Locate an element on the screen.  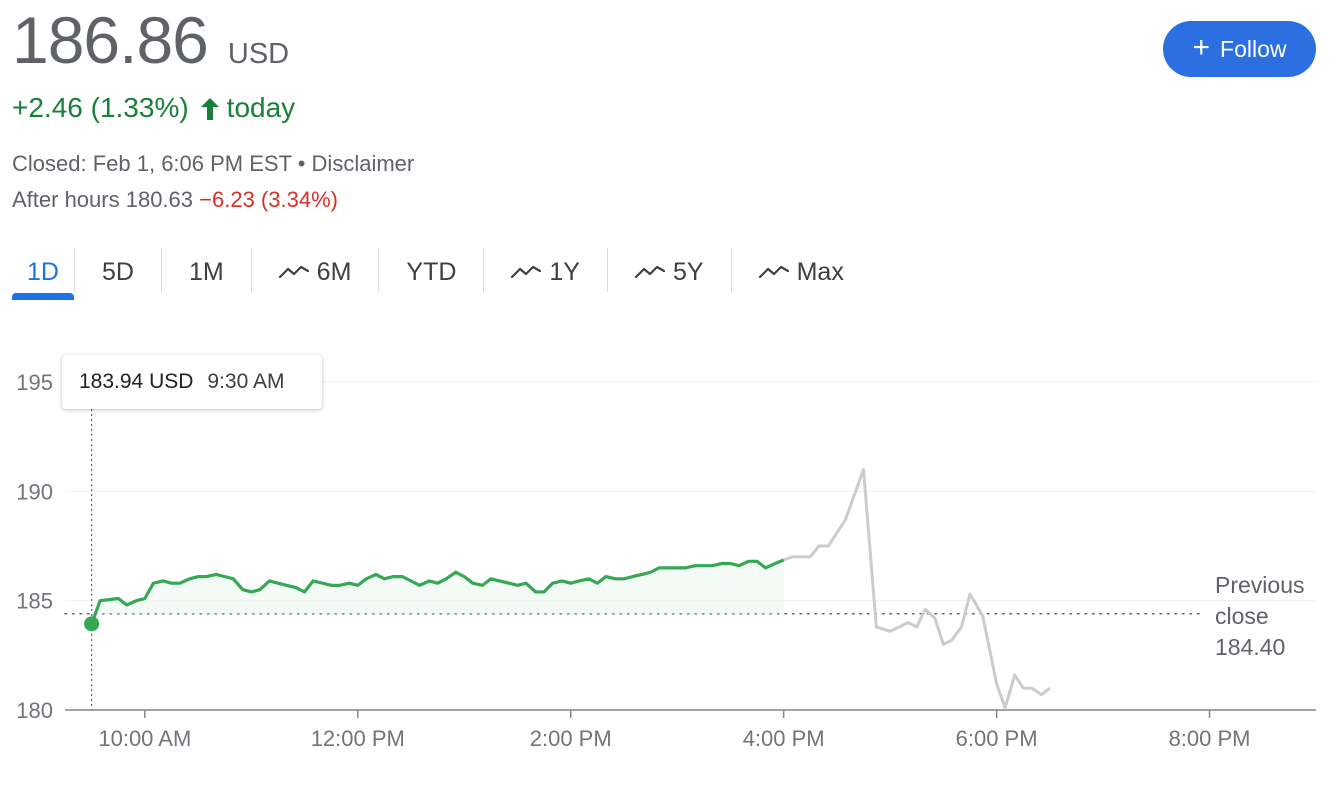
y-tick-label: 195 is located at coordinates (34, 382).